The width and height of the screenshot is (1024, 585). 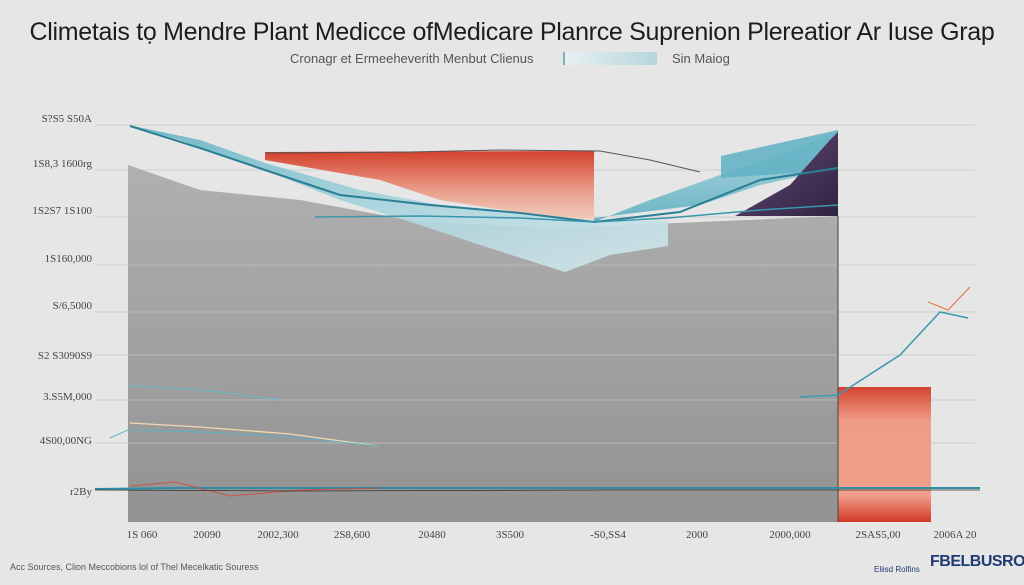 What do you see at coordinates (65, 356) in the screenshot?
I see `y-tick-label: S2 S3090S9` at bounding box center [65, 356].